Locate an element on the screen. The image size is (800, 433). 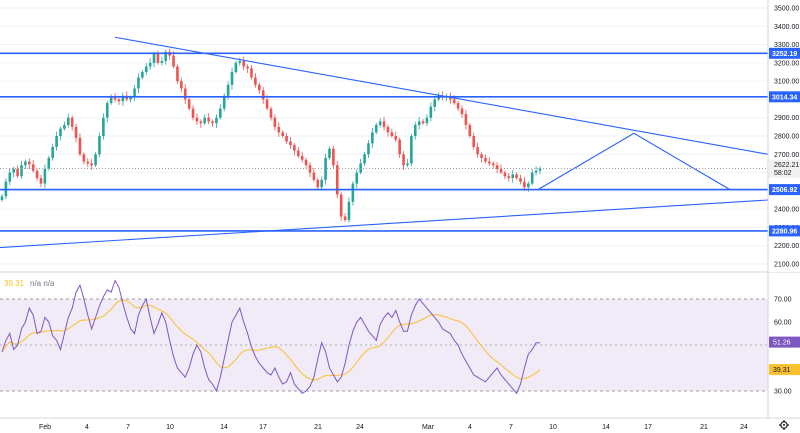
time-tick-label: 4 is located at coordinates (470, 427).